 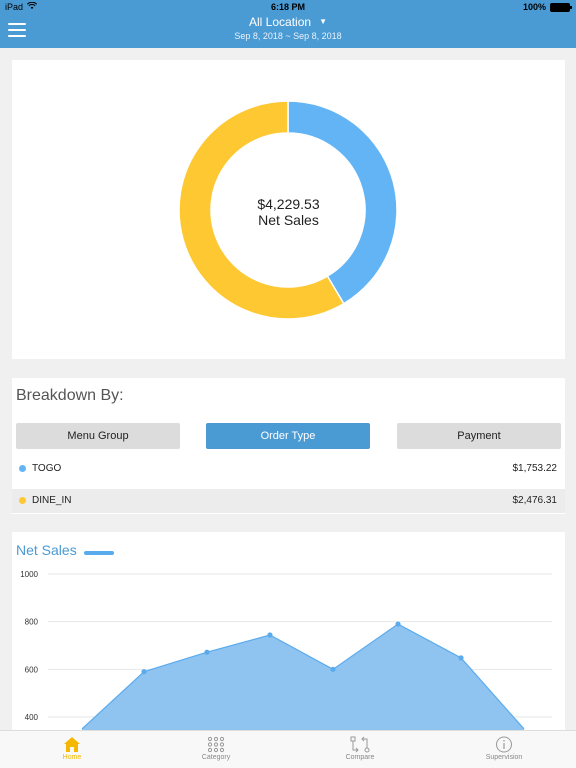 I want to click on compare-icon, so click(x=360, y=744).